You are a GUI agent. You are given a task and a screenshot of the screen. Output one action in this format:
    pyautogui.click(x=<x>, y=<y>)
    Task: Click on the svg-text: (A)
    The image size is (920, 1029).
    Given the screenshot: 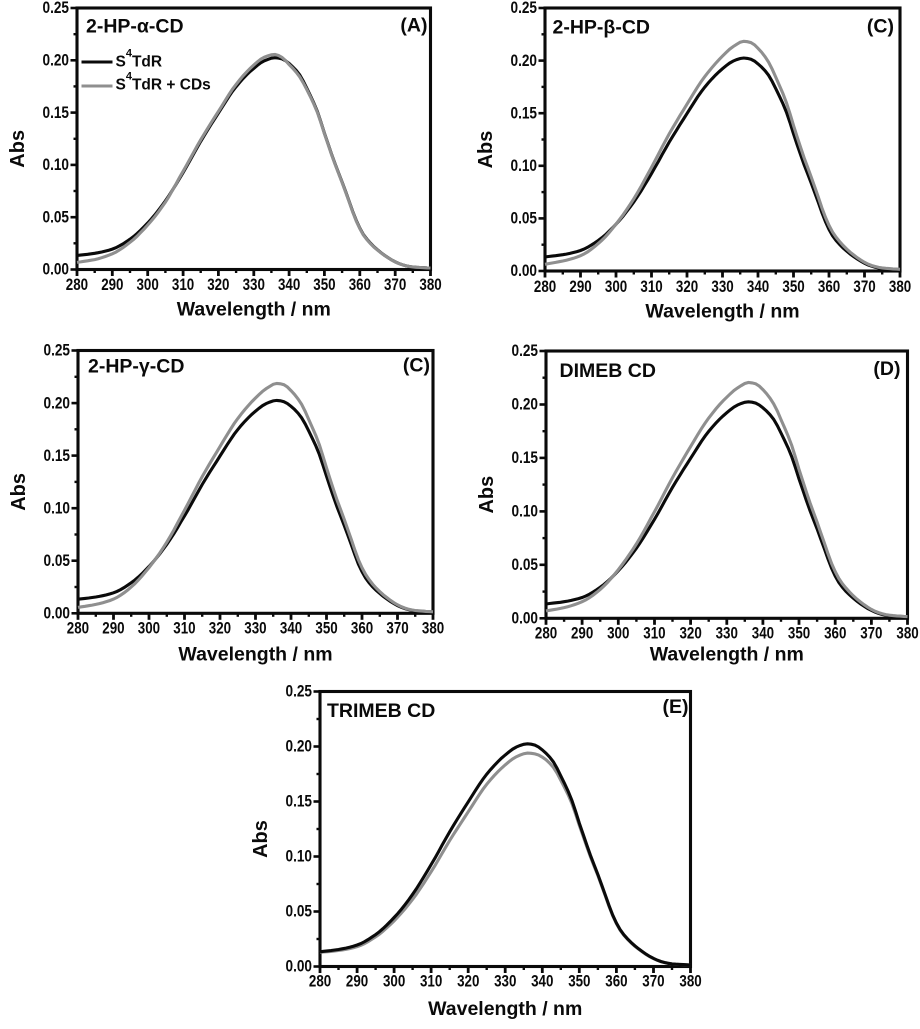 What is the action you would take?
    pyautogui.click(x=413, y=25)
    